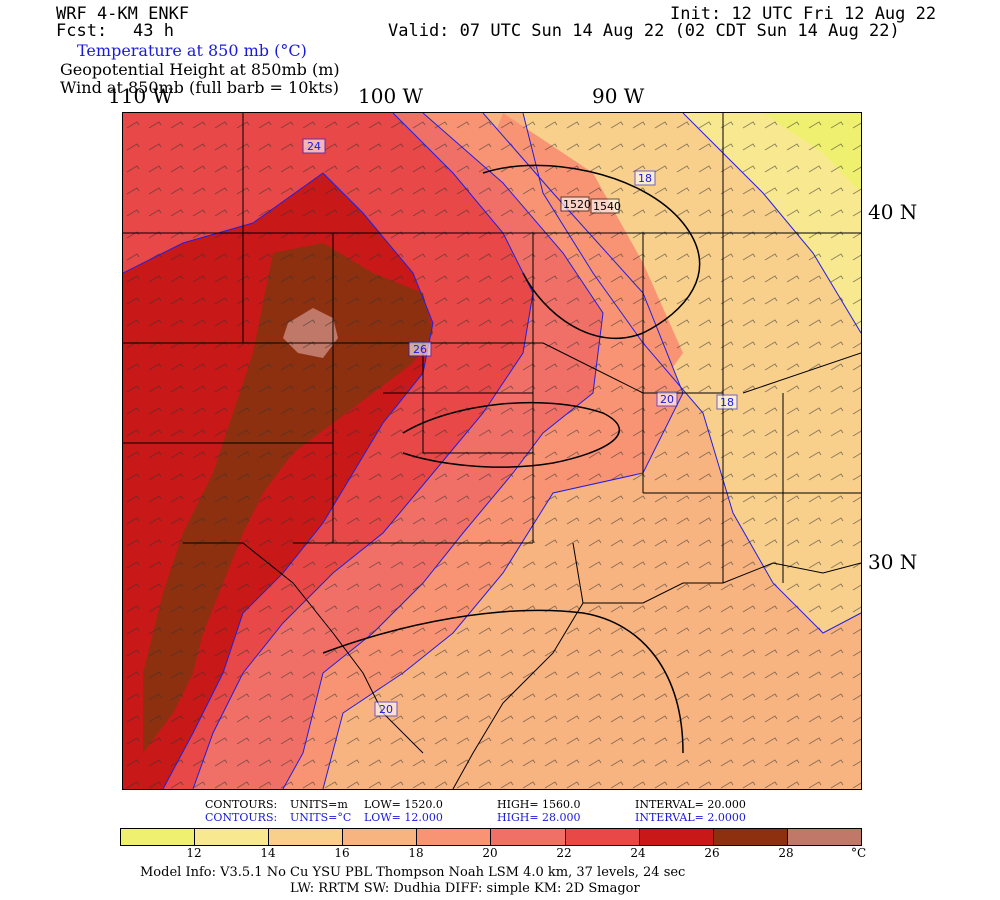 This screenshot has width=1000, height=900. What do you see at coordinates (607, 206) in the screenshot?
I see `height-label-2: 1540` at bounding box center [607, 206].